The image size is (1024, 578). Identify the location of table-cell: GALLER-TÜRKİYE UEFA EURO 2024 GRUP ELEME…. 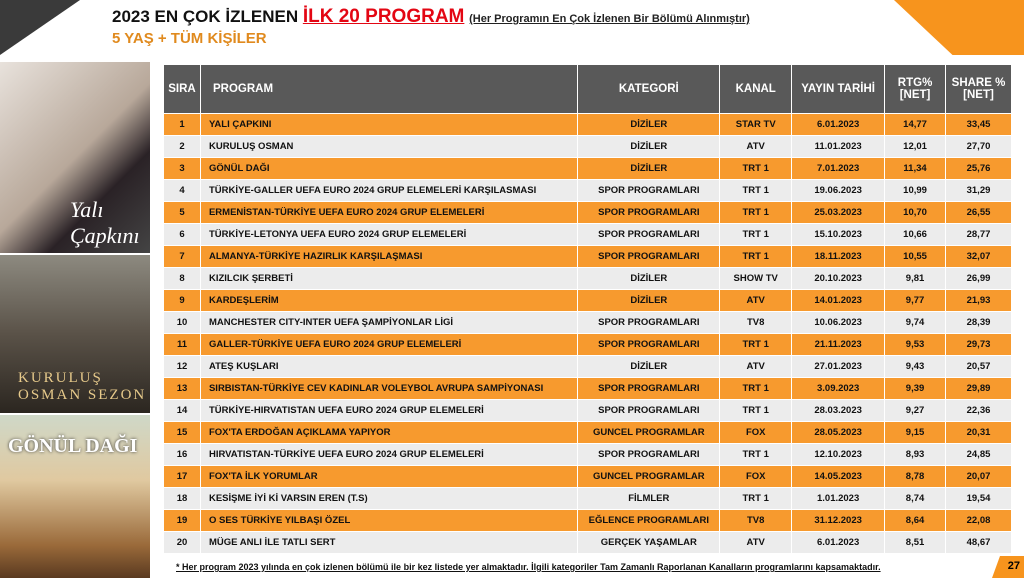
(389, 344).